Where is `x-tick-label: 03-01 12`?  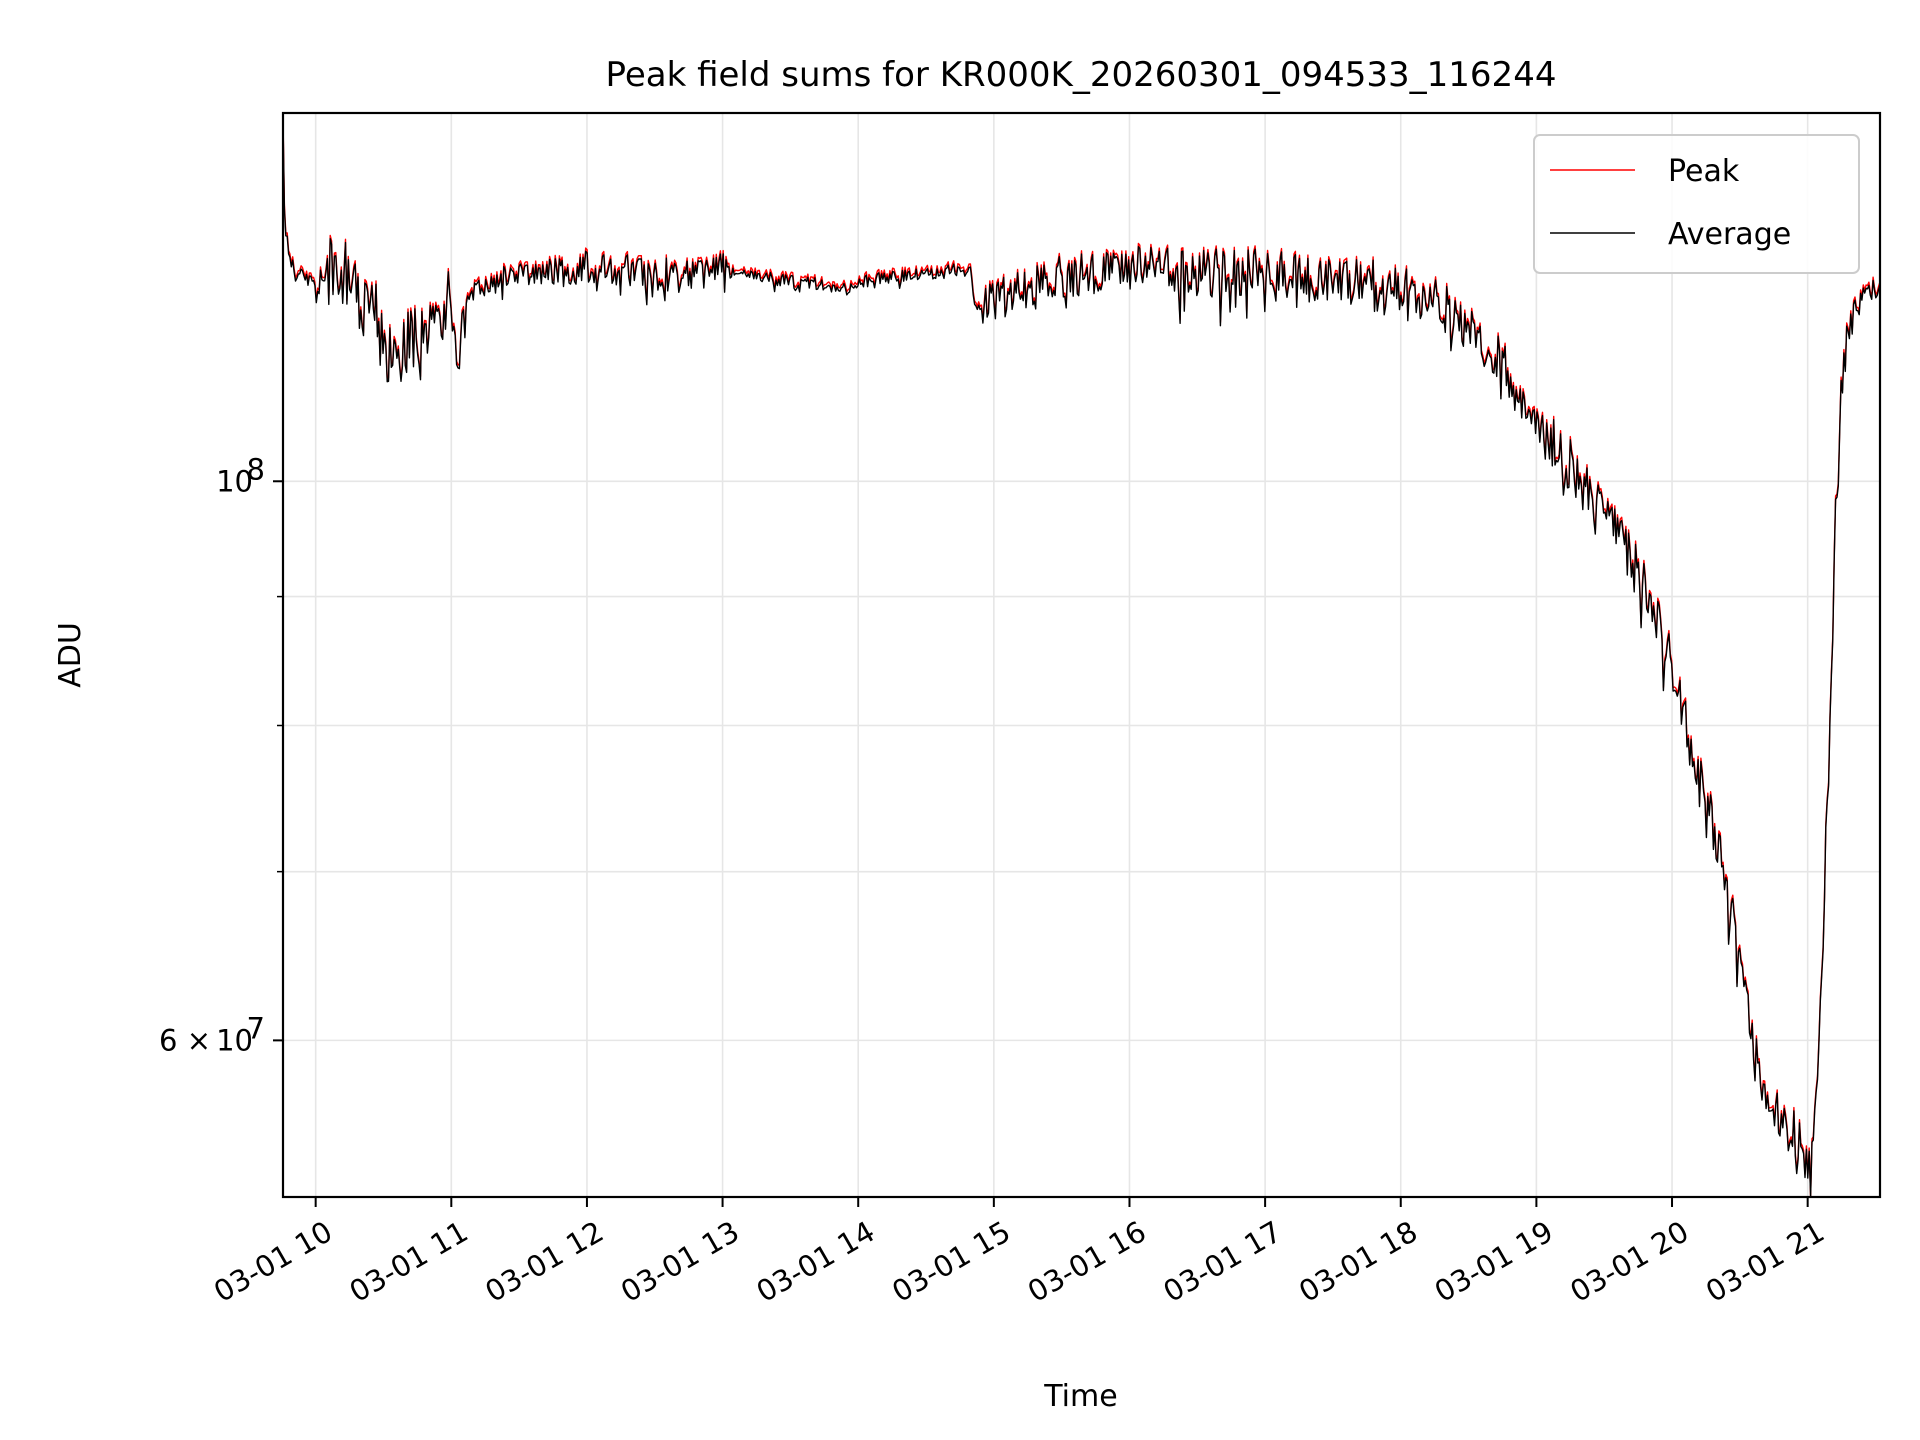 x-tick-label: 03-01 12 is located at coordinates (544, 1261).